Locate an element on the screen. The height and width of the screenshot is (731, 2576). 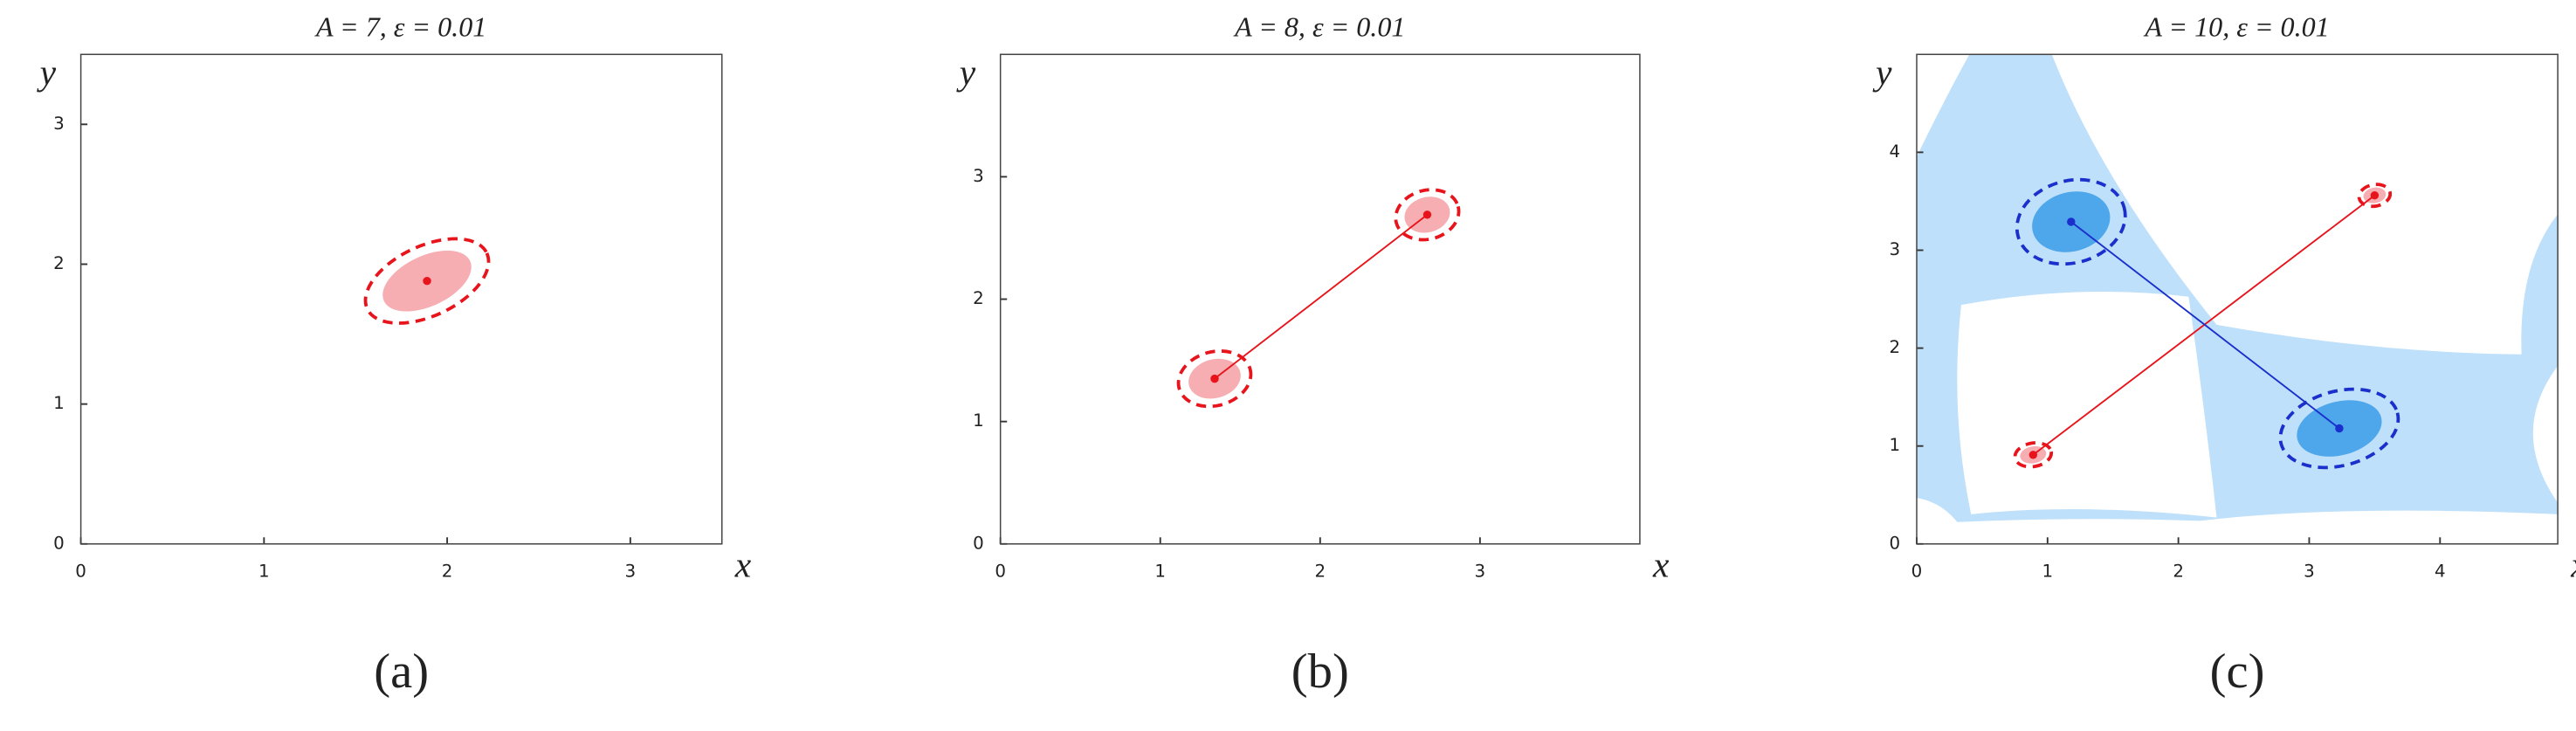
panel-caption: (c) is located at coordinates (2237, 672).